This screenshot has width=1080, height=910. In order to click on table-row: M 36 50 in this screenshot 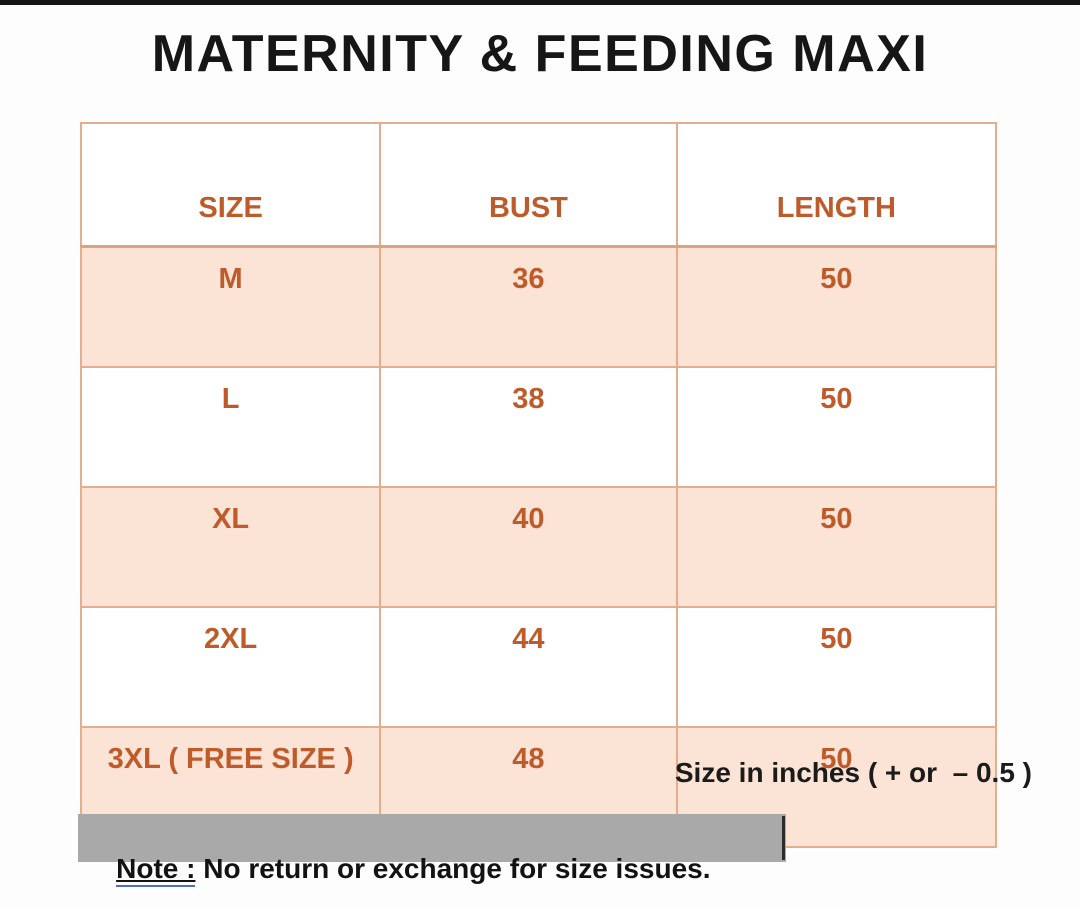, I will do `click(538, 306)`.